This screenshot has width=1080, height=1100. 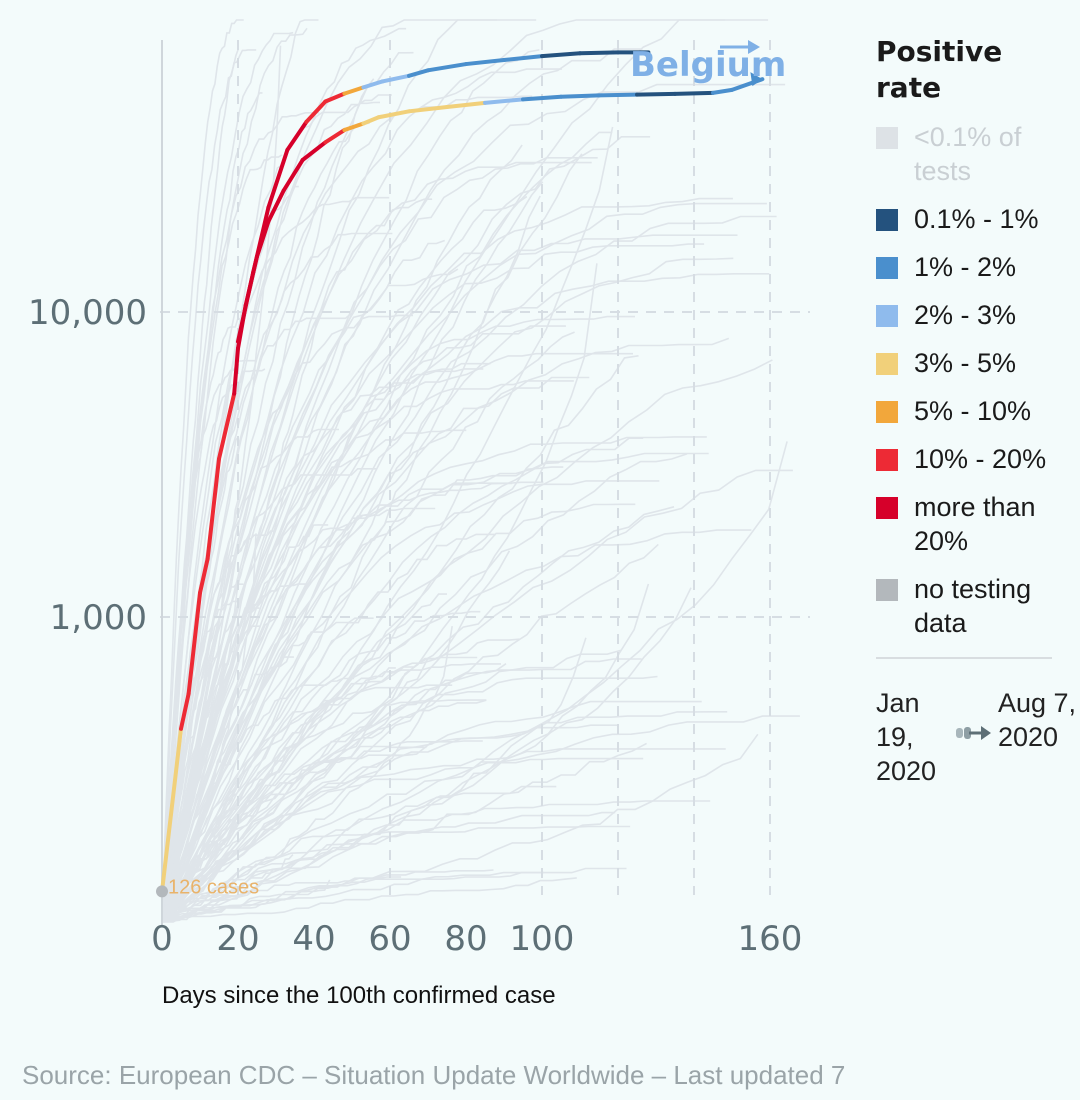 What do you see at coordinates (976, 315) in the screenshot?
I see `legend-item: 2% - 3%` at bounding box center [976, 315].